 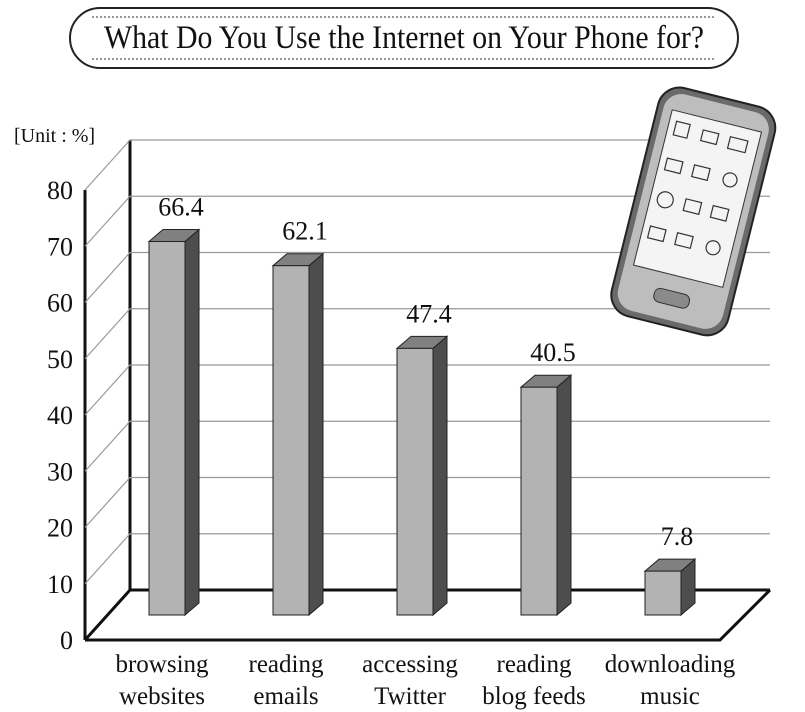 I want to click on y-tick-label: 10, so click(x=60, y=584).